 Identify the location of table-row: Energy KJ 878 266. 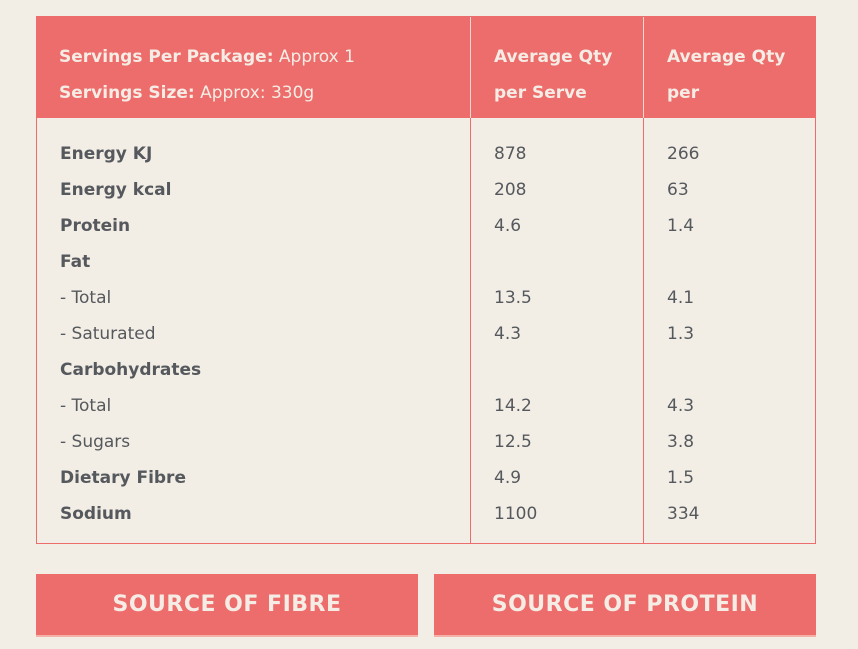
(426, 154).